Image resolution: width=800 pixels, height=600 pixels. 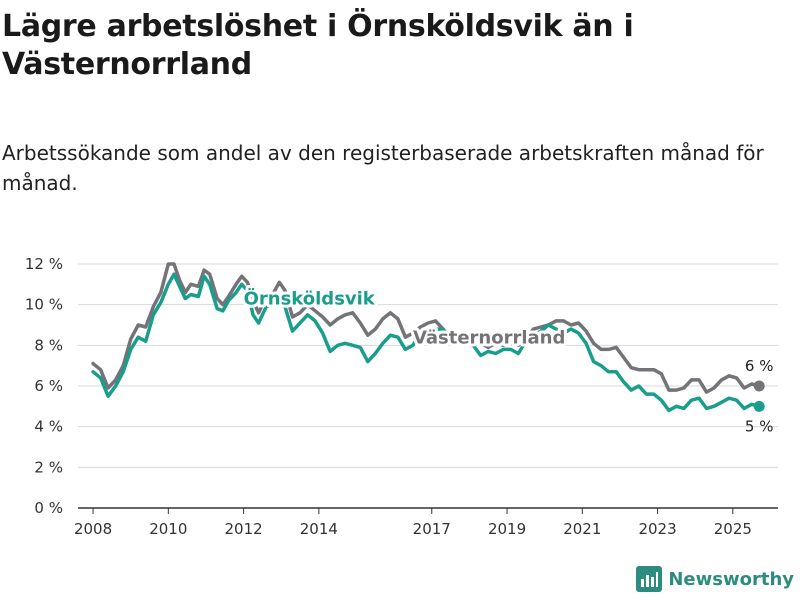 I want to click on bar-chart-logo-icon, so click(x=649, y=579).